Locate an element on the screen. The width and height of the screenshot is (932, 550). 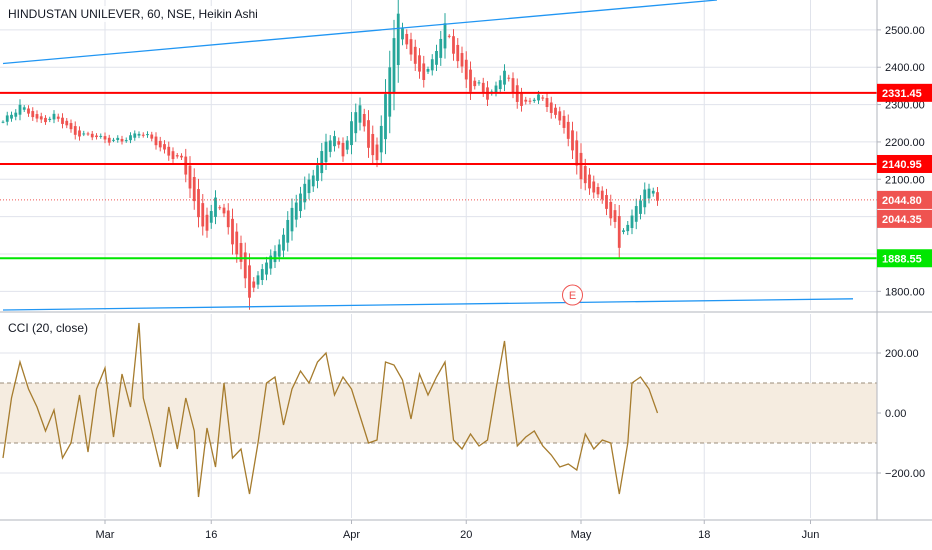
price-tick-label: 1800.00 is located at coordinates (905, 292).